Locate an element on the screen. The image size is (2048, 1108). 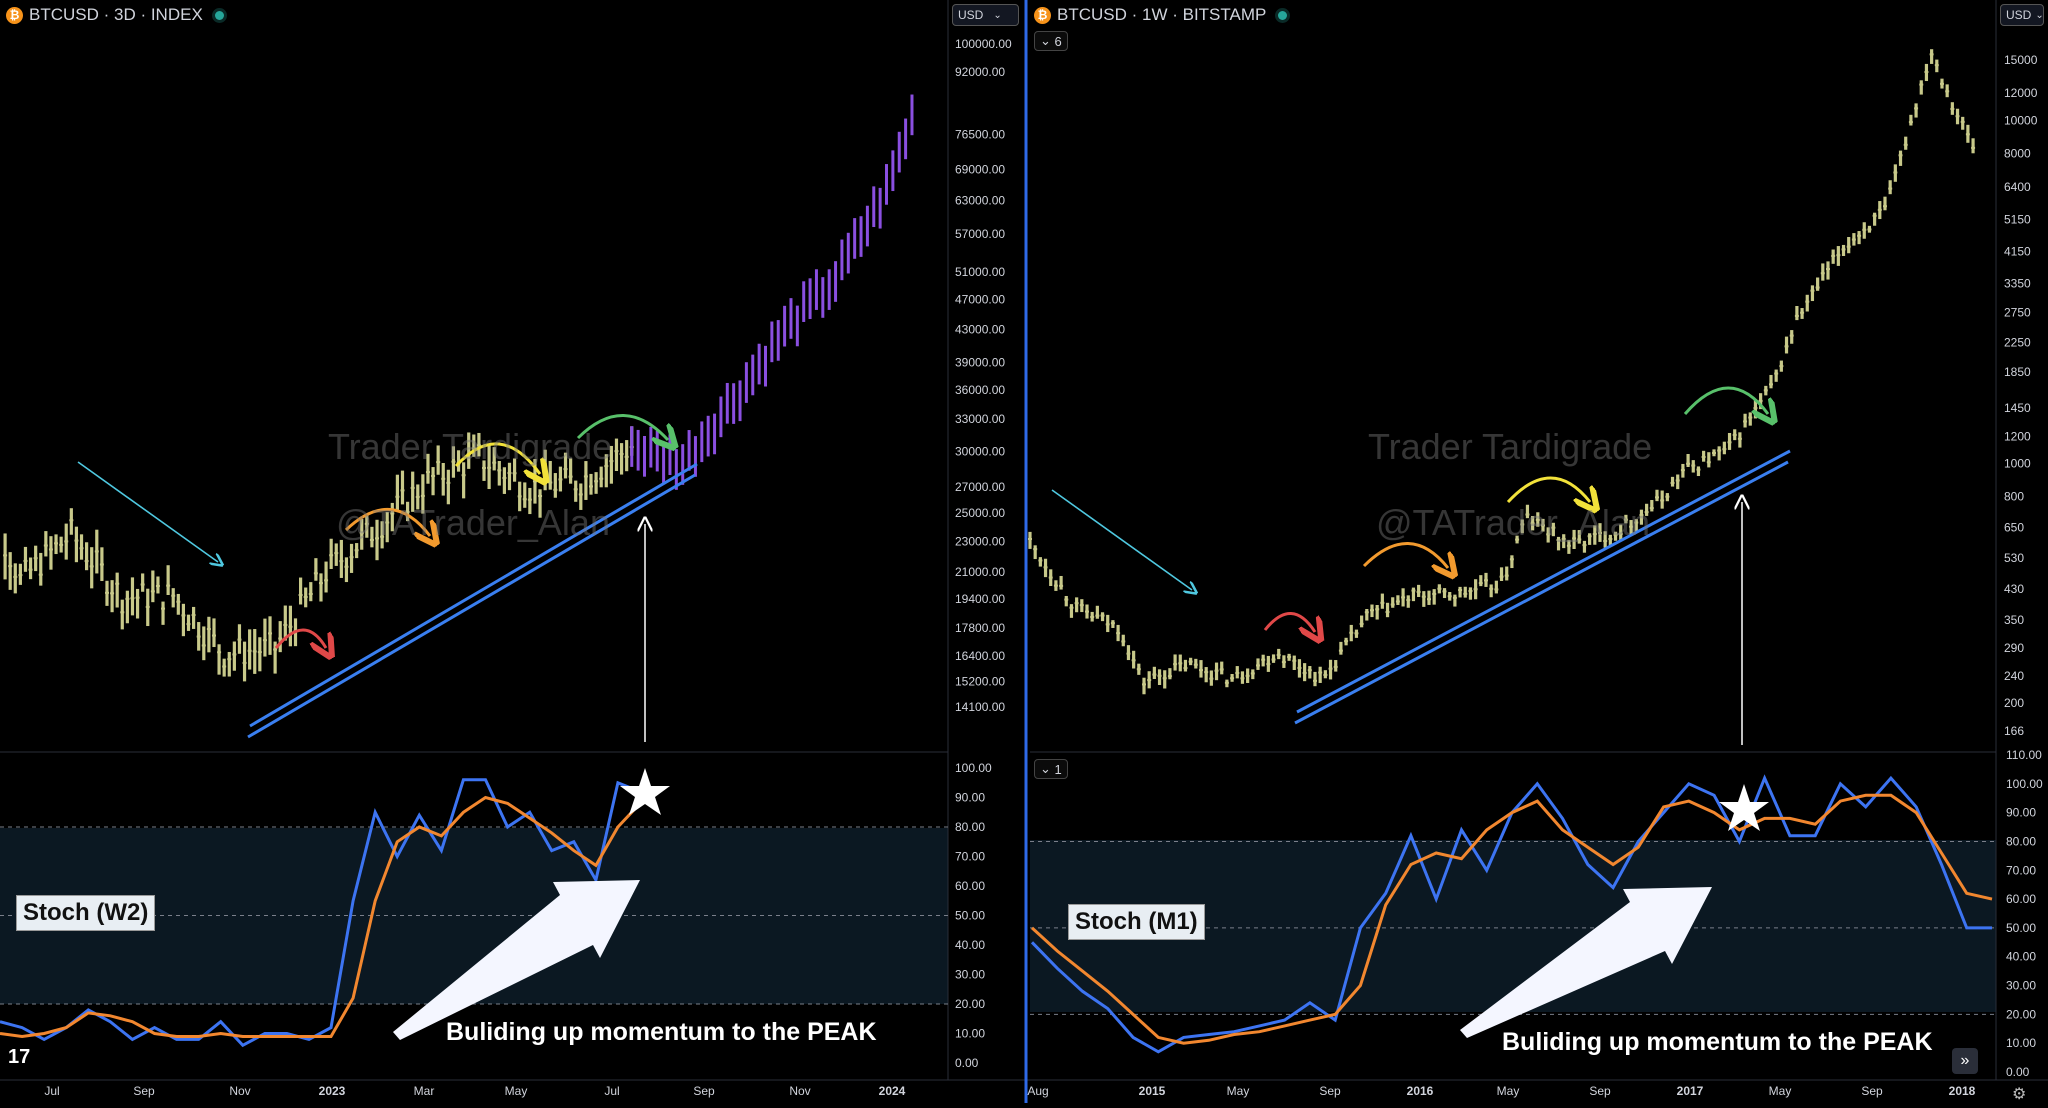
left-time-tick: Mar is located at coordinates (424, 1091).